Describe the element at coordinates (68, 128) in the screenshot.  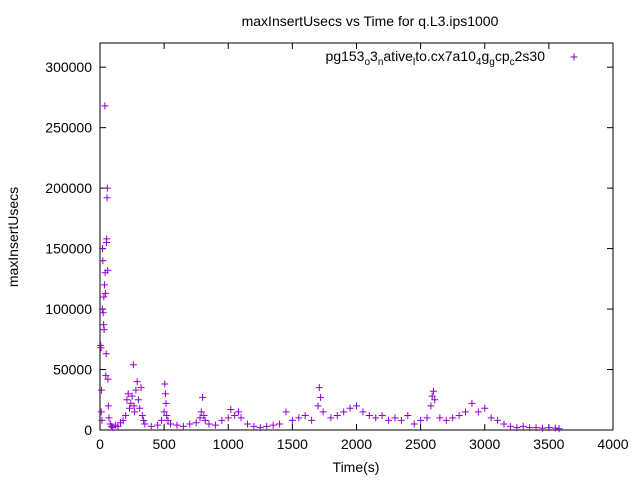
I see `y-tick-label: 250000` at that location.